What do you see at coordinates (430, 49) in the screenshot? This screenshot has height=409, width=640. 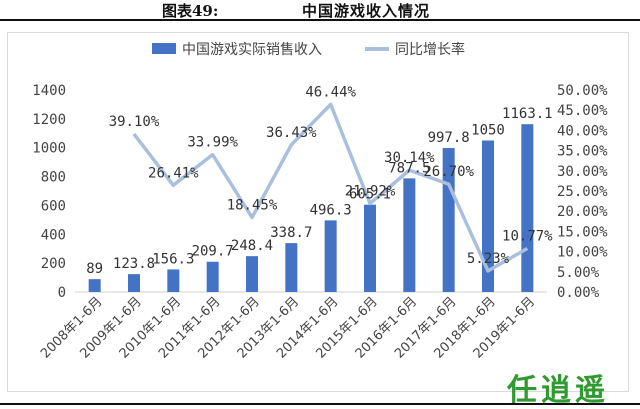 I see `legend-line-label: 同比增长率` at bounding box center [430, 49].